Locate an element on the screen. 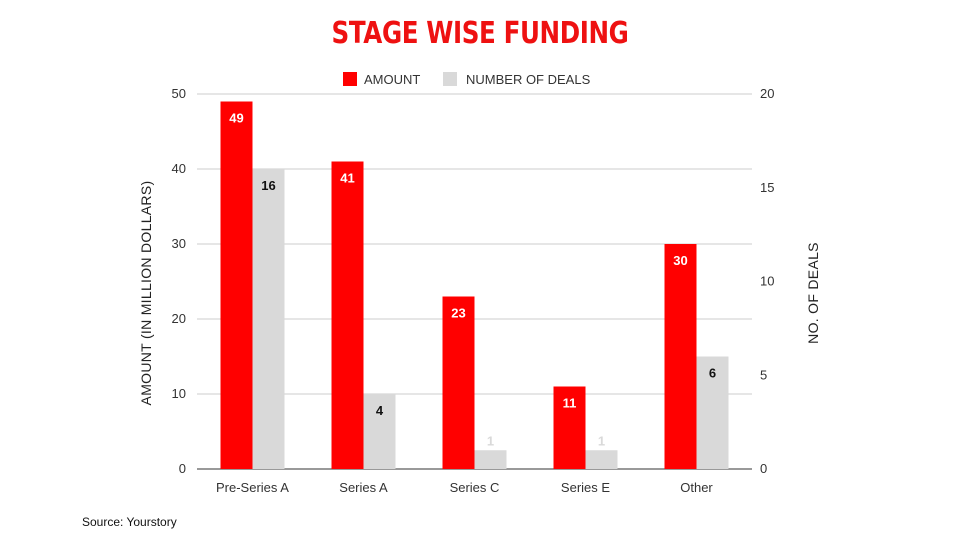 Image resolution: width=960 pixels, height=540 pixels. right-tick-label: 15 is located at coordinates (767, 187).